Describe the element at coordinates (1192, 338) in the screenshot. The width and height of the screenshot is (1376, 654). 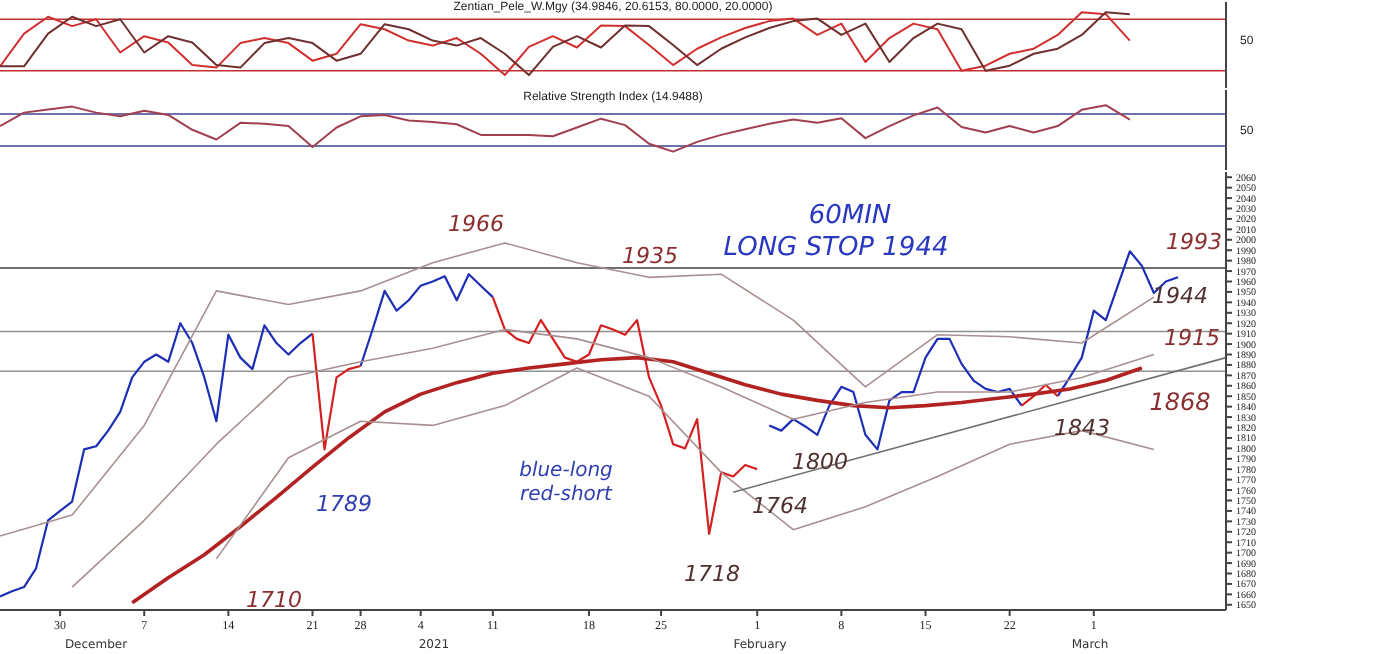
I see `annotation: 1915` at that location.